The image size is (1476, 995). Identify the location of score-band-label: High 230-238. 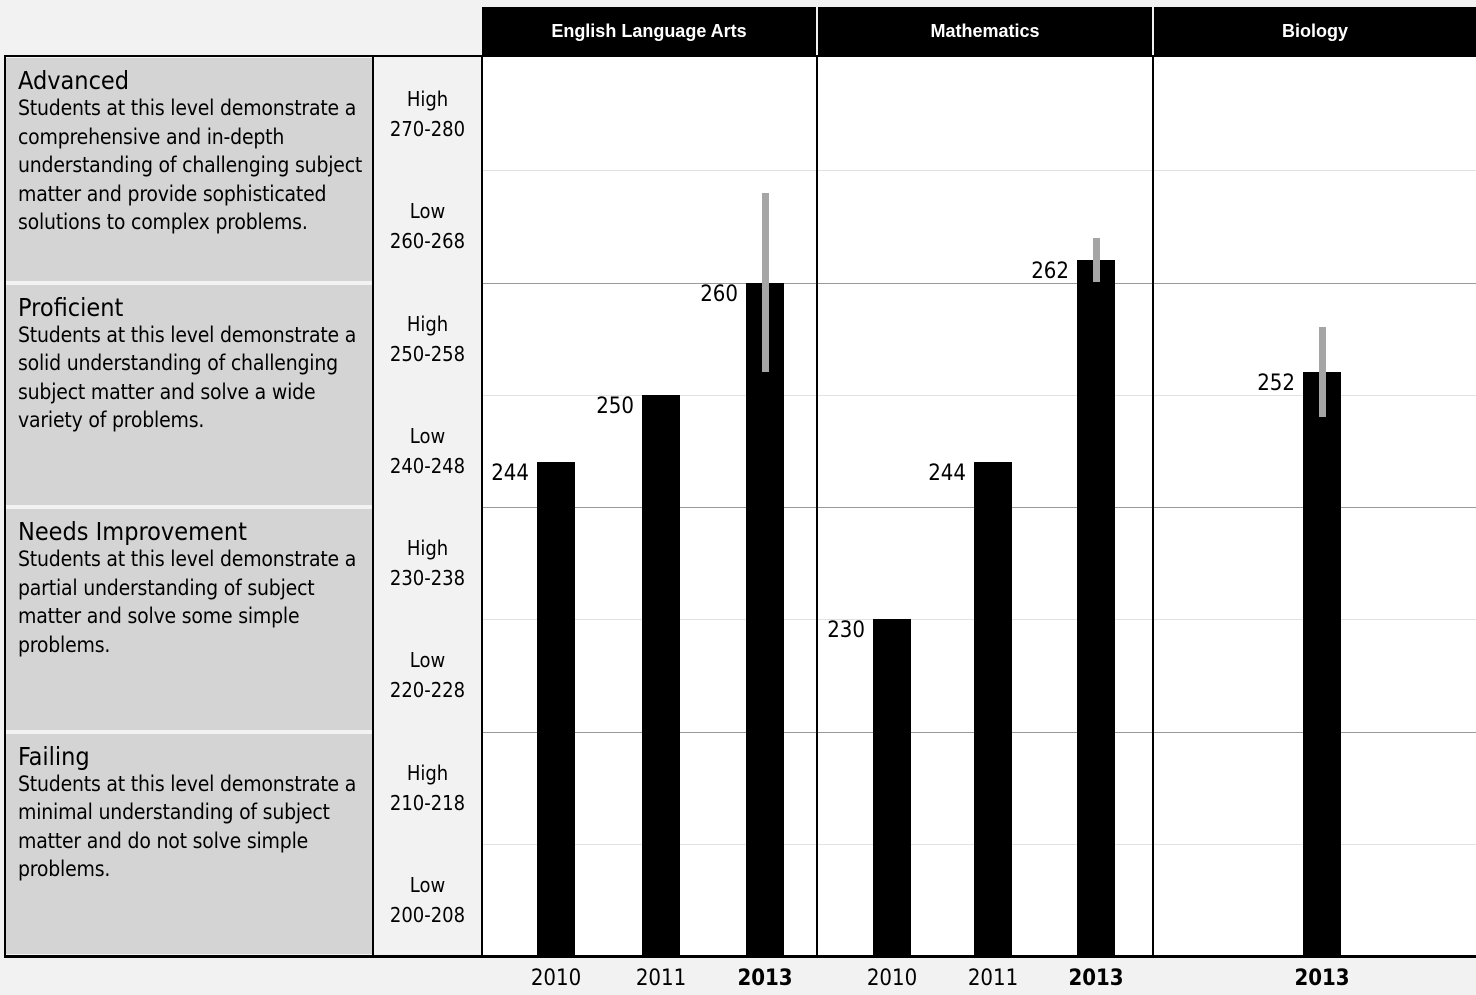
(427, 563).